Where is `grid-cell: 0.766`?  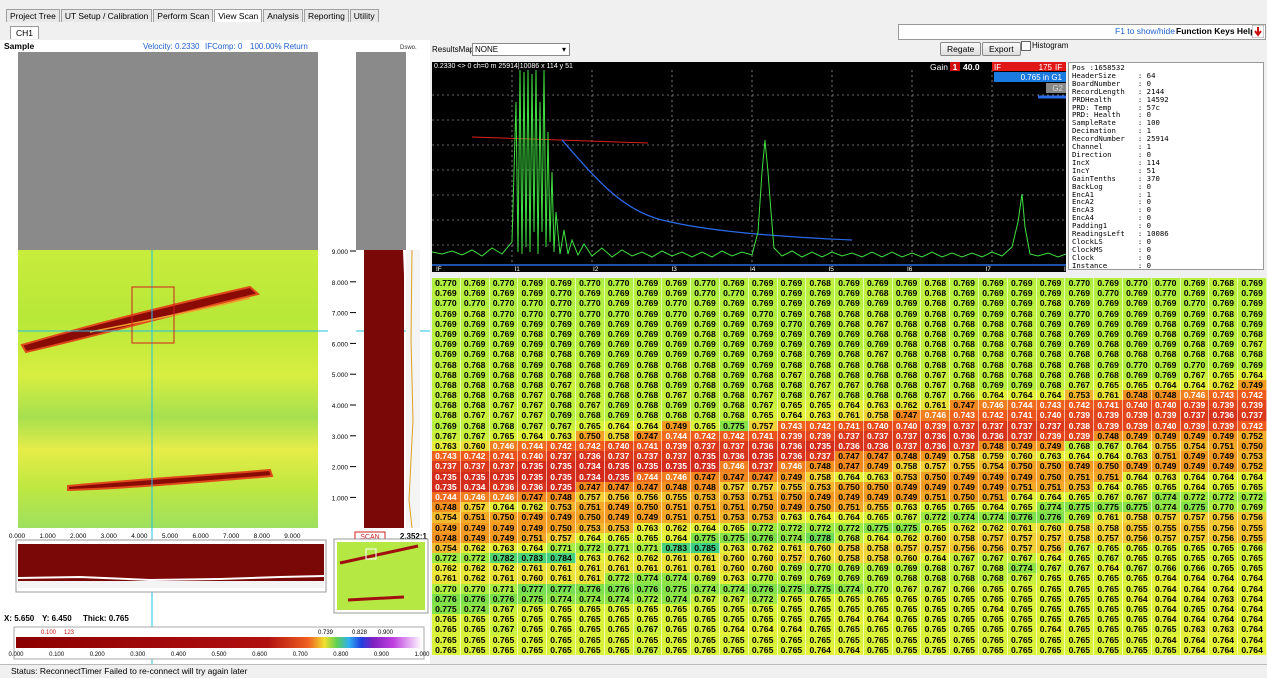
grid-cell: 0.766 is located at coordinates (1252, 548).